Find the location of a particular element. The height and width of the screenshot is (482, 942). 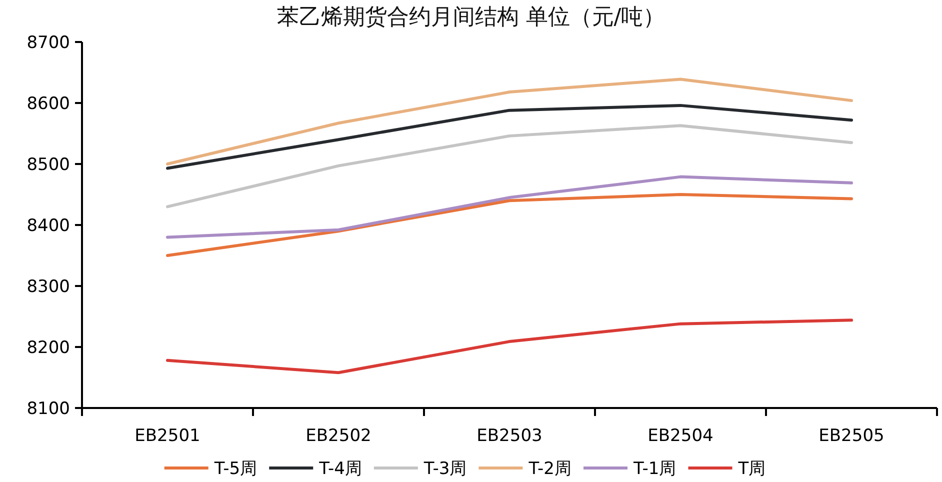

legend-label: T-5周 is located at coordinates (235, 469).